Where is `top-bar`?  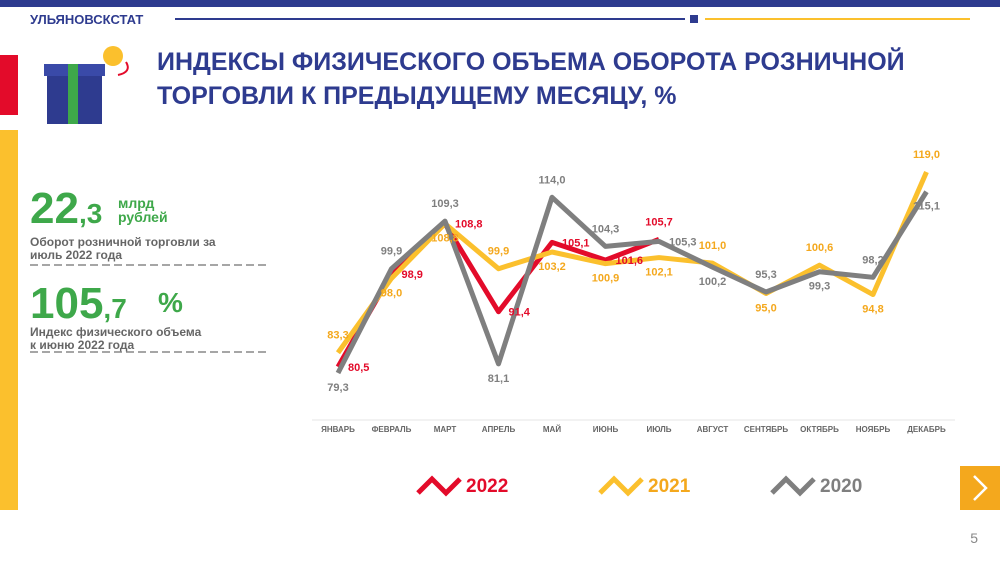
top-bar is located at coordinates (500, 3).